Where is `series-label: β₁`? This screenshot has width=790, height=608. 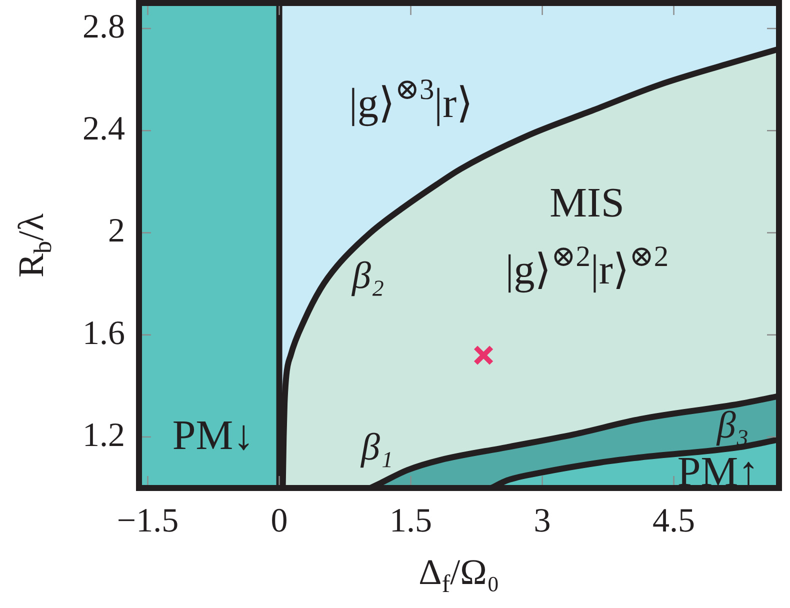
series-label: β₁ is located at coordinates (377, 447).